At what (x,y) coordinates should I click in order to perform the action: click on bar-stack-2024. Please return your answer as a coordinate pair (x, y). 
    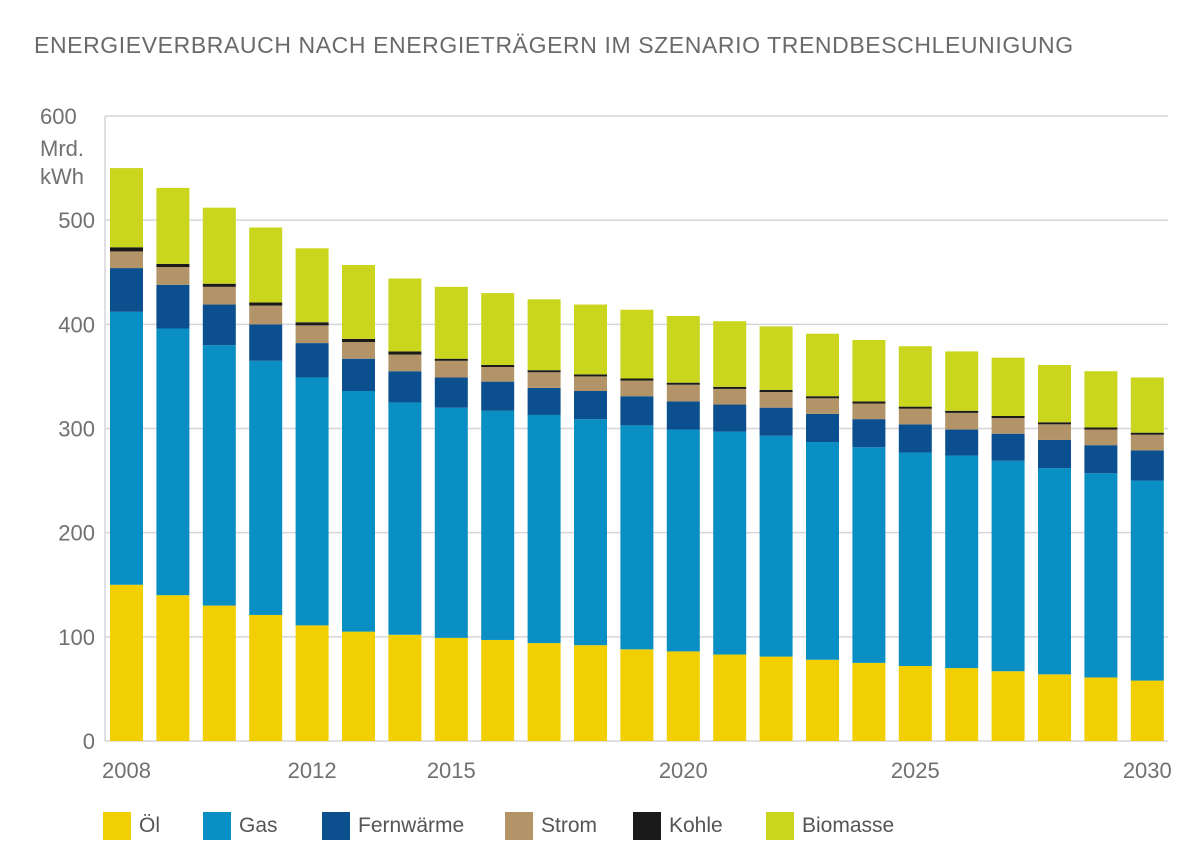
    Looking at the image, I should click on (869, 540).